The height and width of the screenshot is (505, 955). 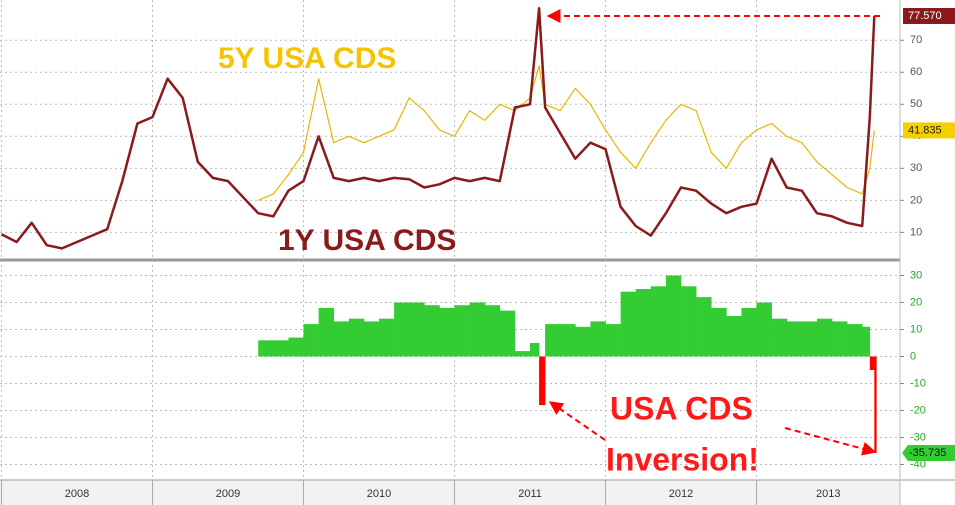 What do you see at coordinates (918, 464) in the screenshot?
I see `y-tick-label: -40` at bounding box center [918, 464].